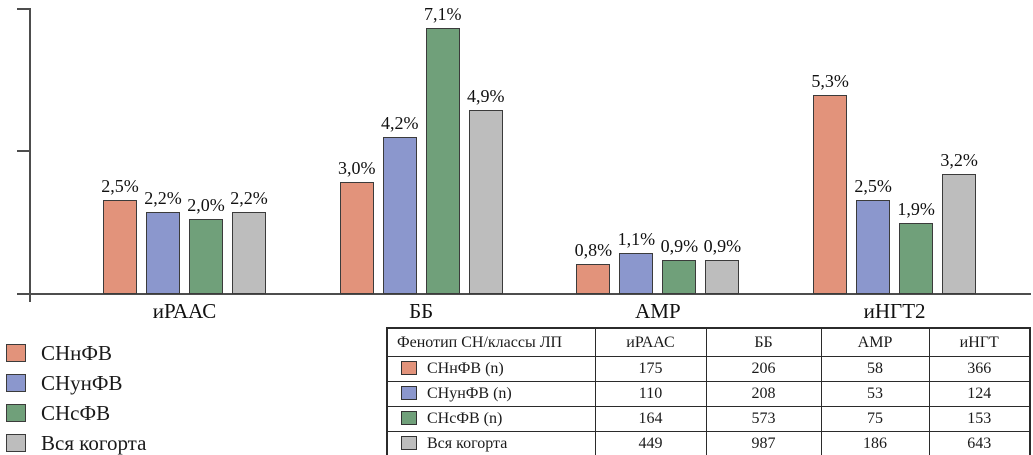 The height and width of the screenshot is (455, 1033). What do you see at coordinates (763, 419) in the screenshot?
I see `table-value-cell: 573` at bounding box center [763, 419].